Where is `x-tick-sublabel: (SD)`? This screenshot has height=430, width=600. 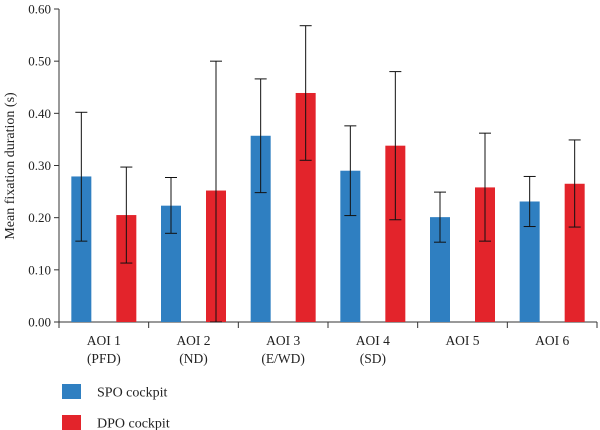
x-tick-sublabel: (SD) is located at coordinates (373, 358).